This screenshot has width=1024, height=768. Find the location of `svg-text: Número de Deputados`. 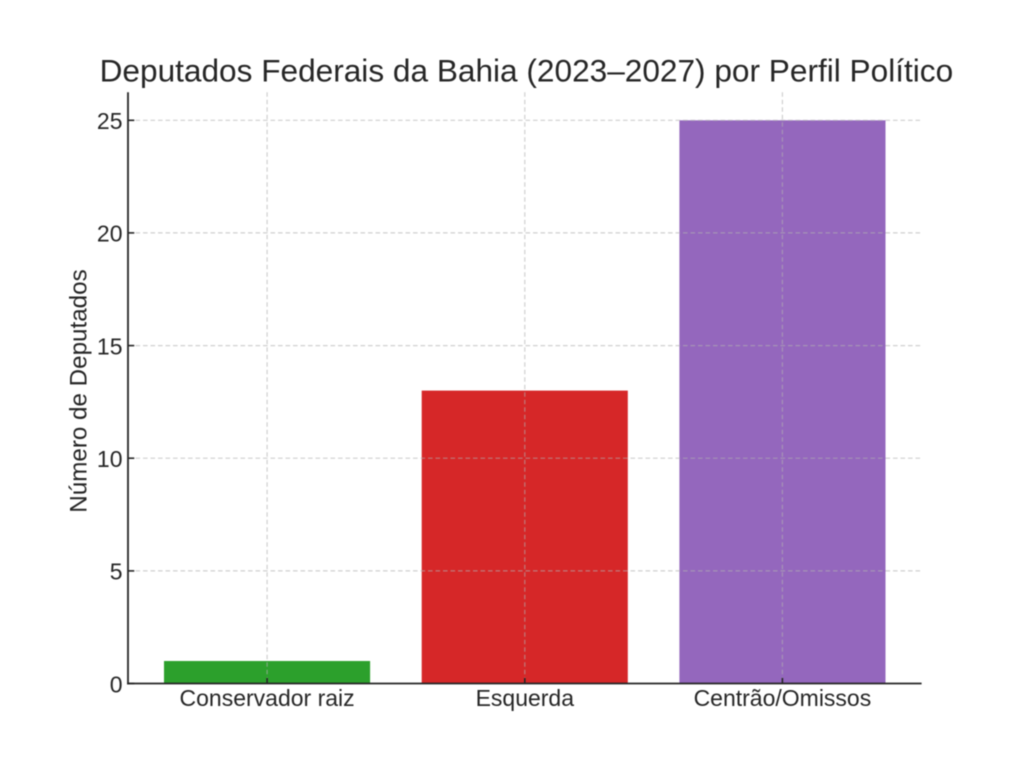

svg-text: Número de Deputados is located at coordinates (79, 390).